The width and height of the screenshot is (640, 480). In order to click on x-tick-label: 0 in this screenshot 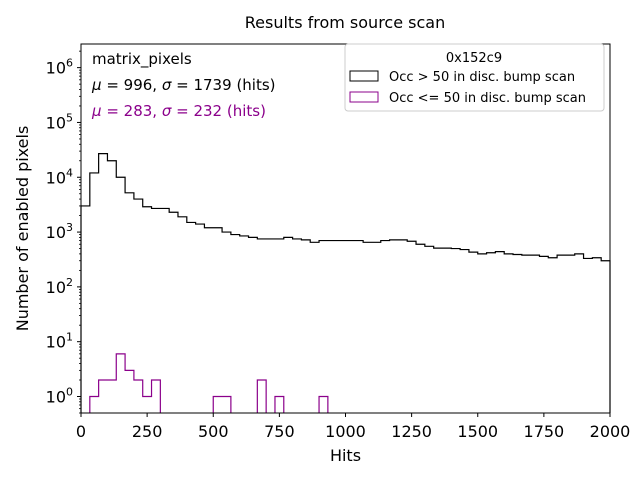, I will do `click(81, 431)`.